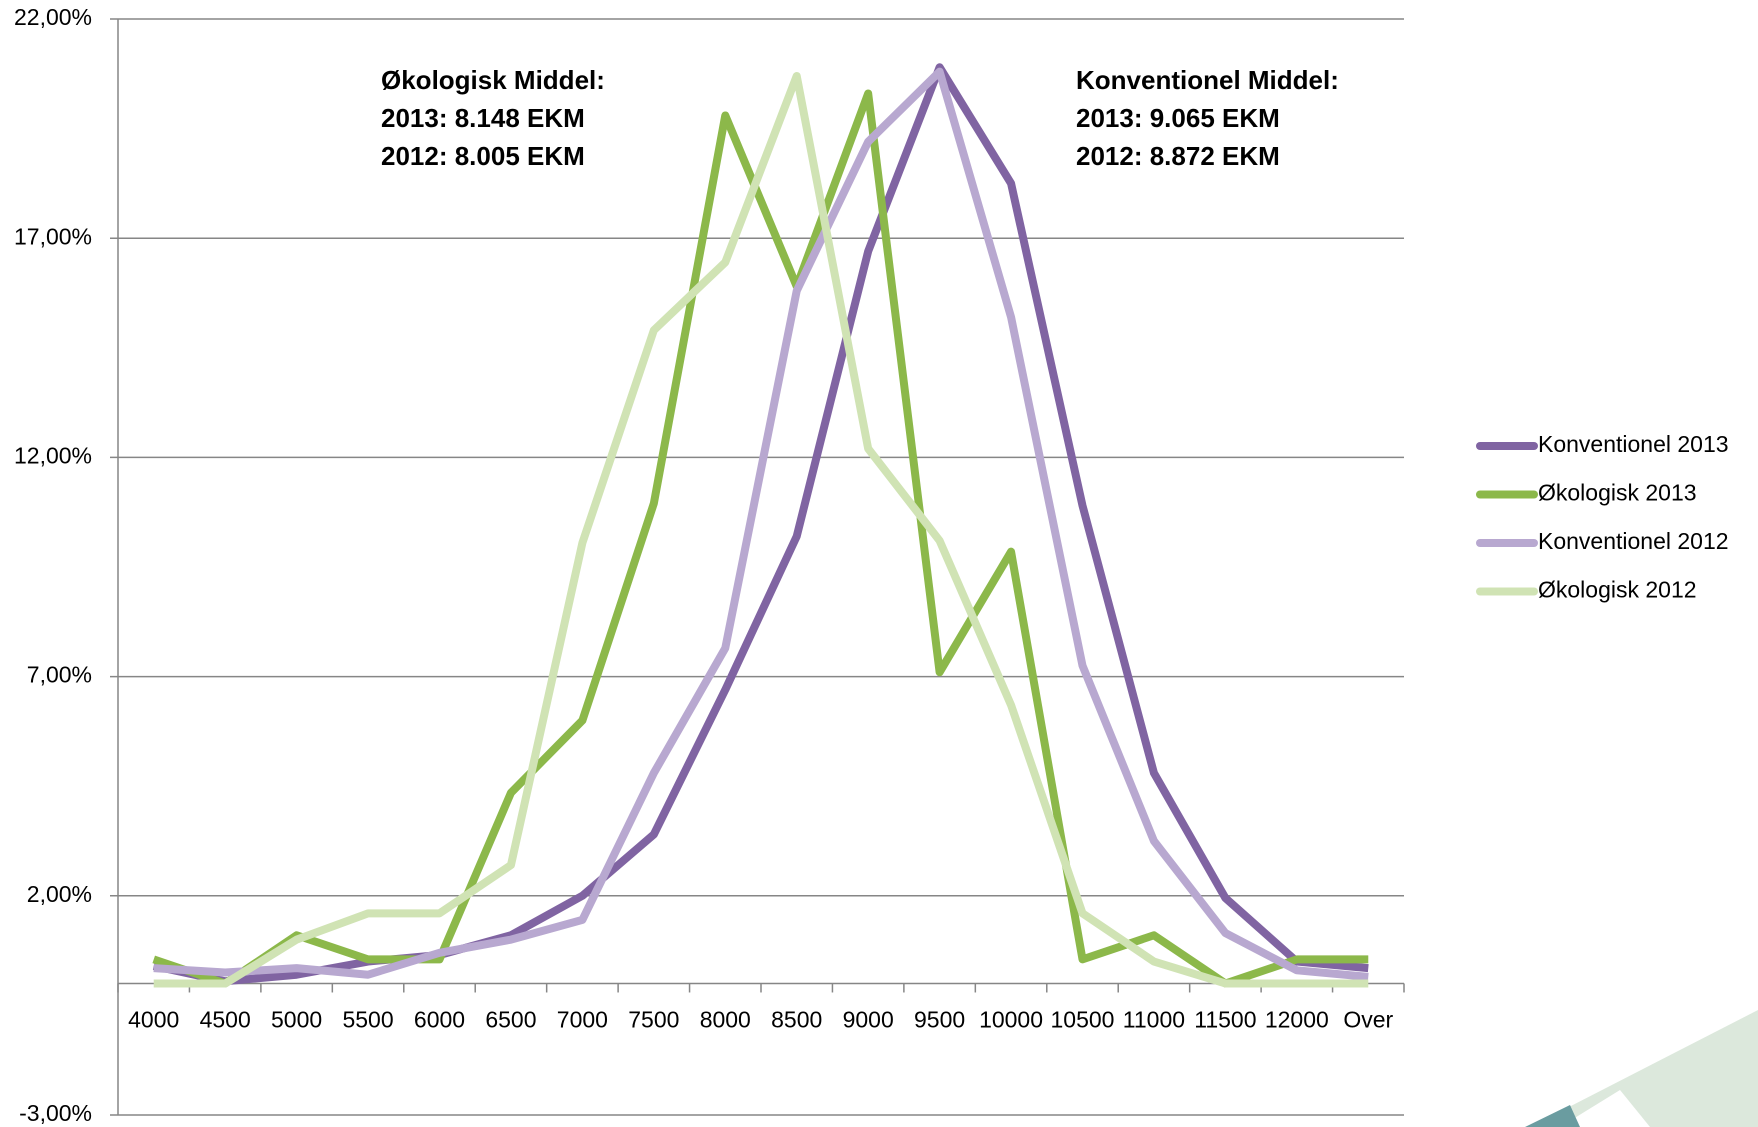 Image resolution: width=1758 pixels, height=1127 pixels. Describe the element at coordinates (367, 1020) in the screenshot. I see `x-tick-label: 5500` at that location.